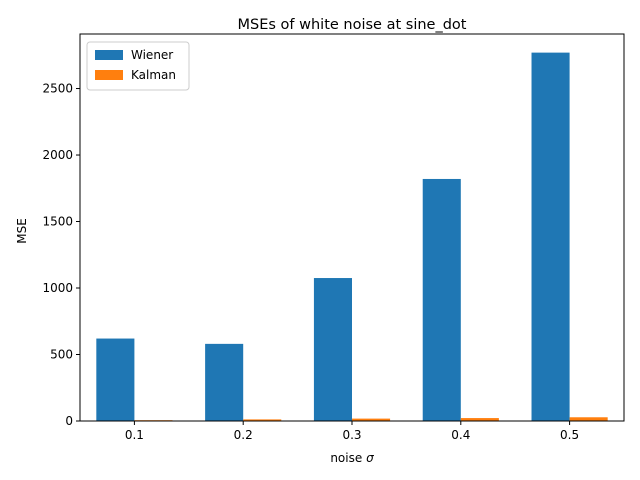 The image size is (640, 480). I want to click on legend-label-kalman: Kalman, so click(153, 75).